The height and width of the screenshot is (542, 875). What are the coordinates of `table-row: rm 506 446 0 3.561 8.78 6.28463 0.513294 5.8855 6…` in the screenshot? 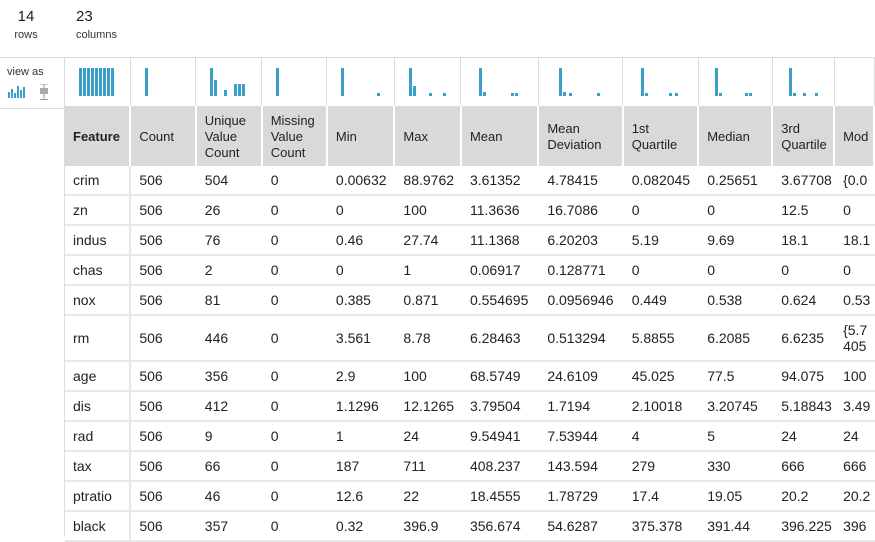 It's located at (470, 338).